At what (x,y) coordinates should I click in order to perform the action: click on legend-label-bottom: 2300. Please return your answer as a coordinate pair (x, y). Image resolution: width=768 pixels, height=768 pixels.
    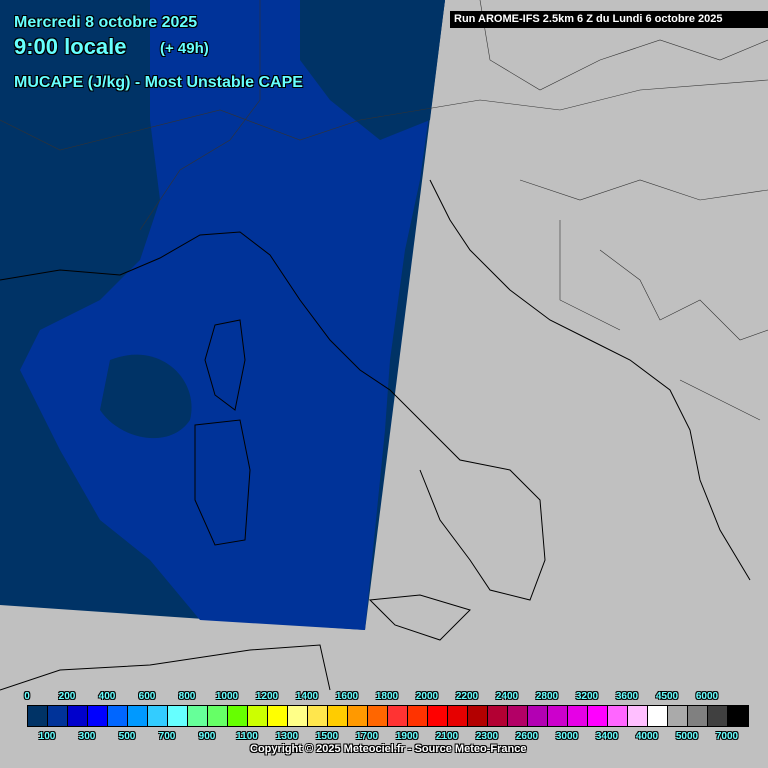
    Looking at the image, I should click on (487, 736).